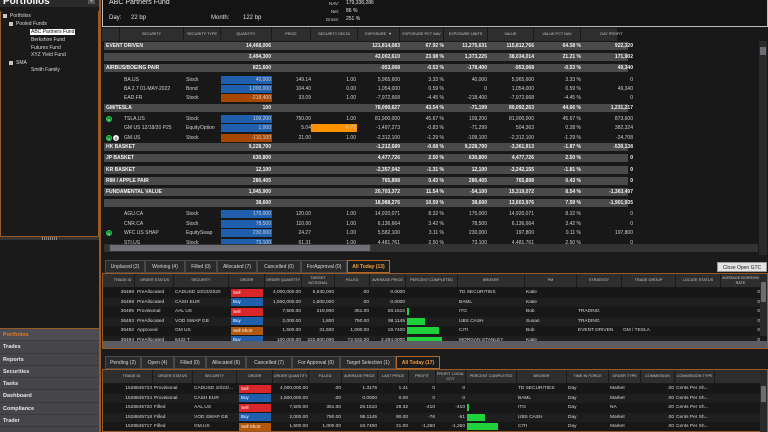 The image size is (768, 432). I want to click on tree-node-sma: SMA, so click(18, 63).